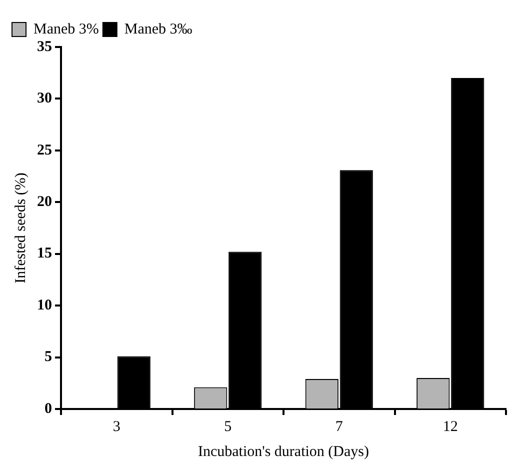 The width and height of the screenshot is (522, 473). What do you see at coordinates (44, 46) in the screenshot?
I see `y-tick-label: 35` at bounding box center [44, 46].